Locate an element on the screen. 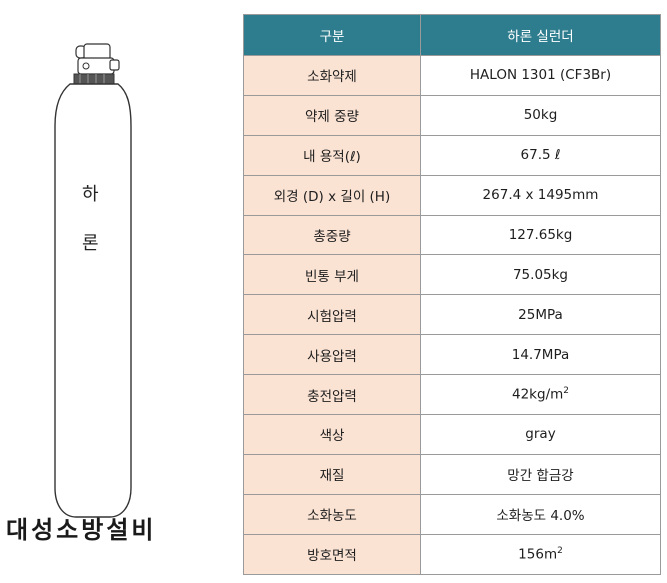 The width and height of the screenshot is (667, 583). spec-row: 약제 중량 50kg is located at coordinates (452, 115).